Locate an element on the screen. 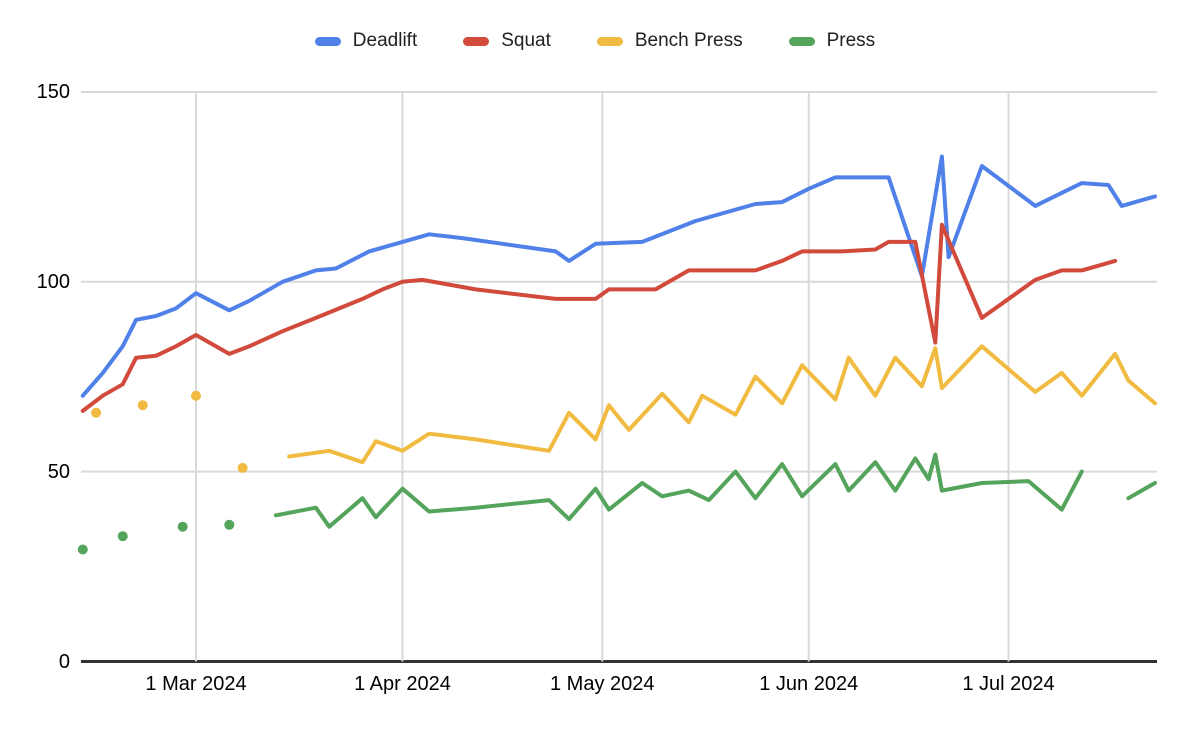  y-axis-tick-100: 100 is located at coordinates (53, 281).